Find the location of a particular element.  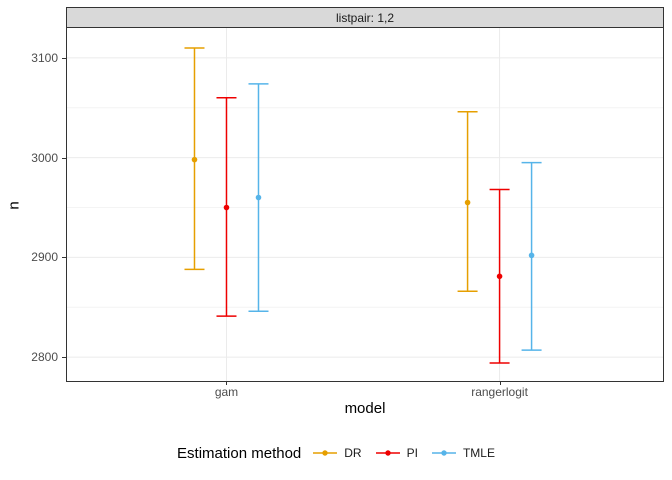

y-tick-label: 3000 is located at coordinates (44, 157).